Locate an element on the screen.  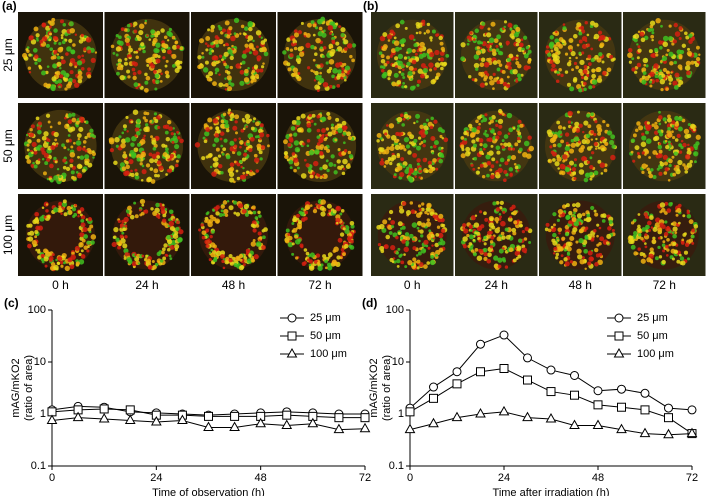
legend-label: 100 μm is located at coordinates (328, 354).